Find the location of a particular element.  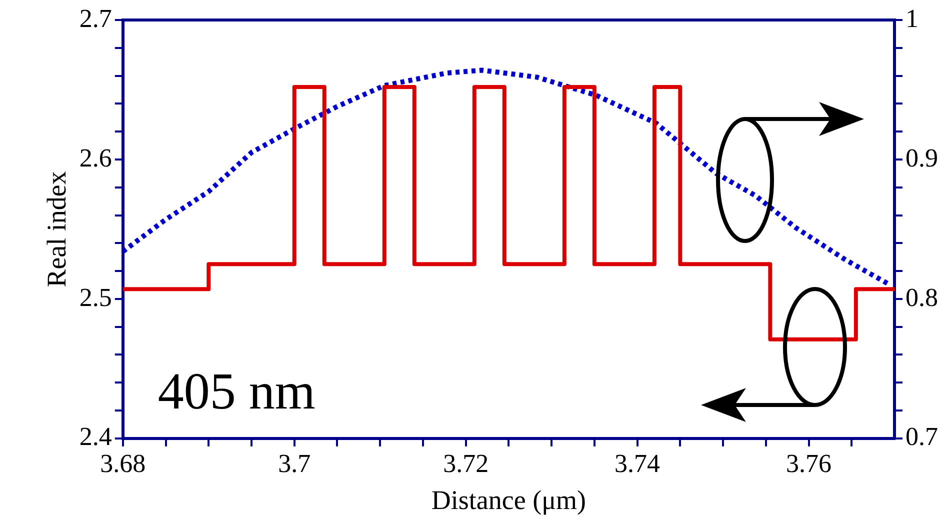

x-tick-label: 3.76 is located at coordinates (809, 463).